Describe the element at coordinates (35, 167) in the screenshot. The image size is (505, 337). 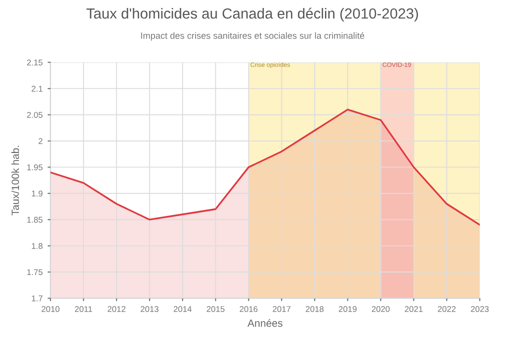
I see `y-tick-label: 1.95` at that location.